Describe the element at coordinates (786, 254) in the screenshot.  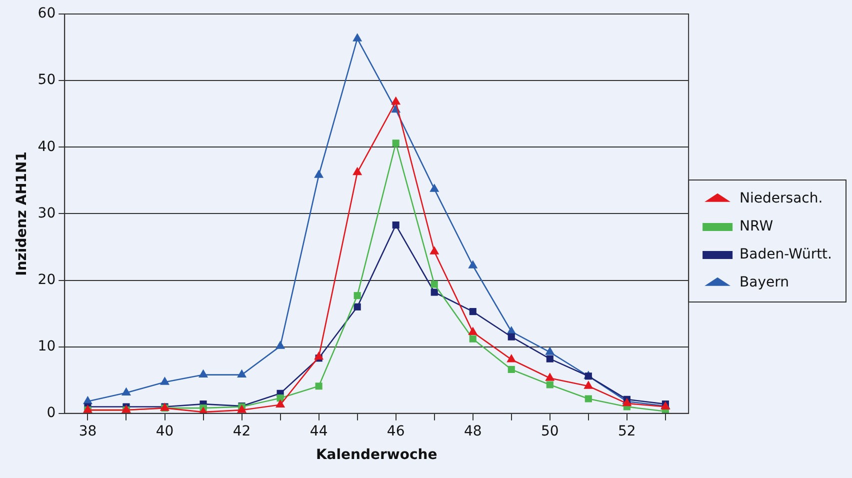
I see `legend-label: Baden-Württ.` at that location.